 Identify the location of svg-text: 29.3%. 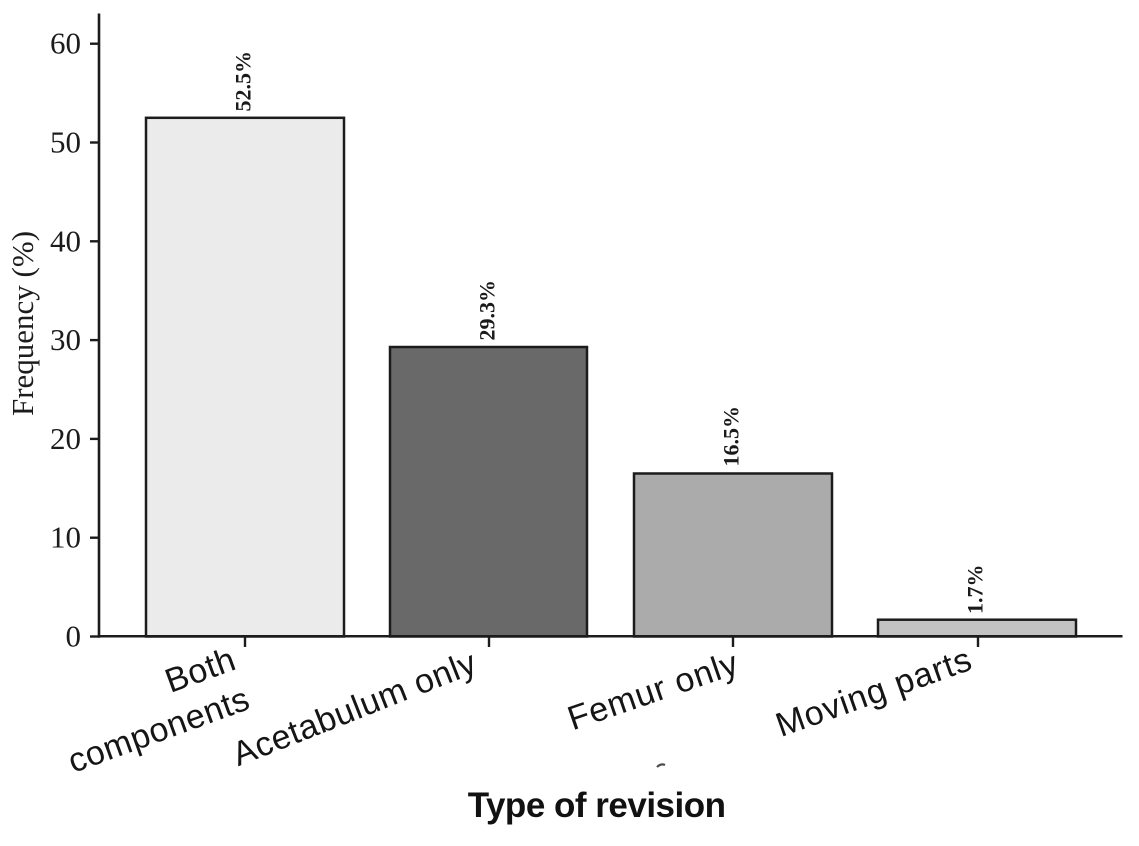
(486, 310).